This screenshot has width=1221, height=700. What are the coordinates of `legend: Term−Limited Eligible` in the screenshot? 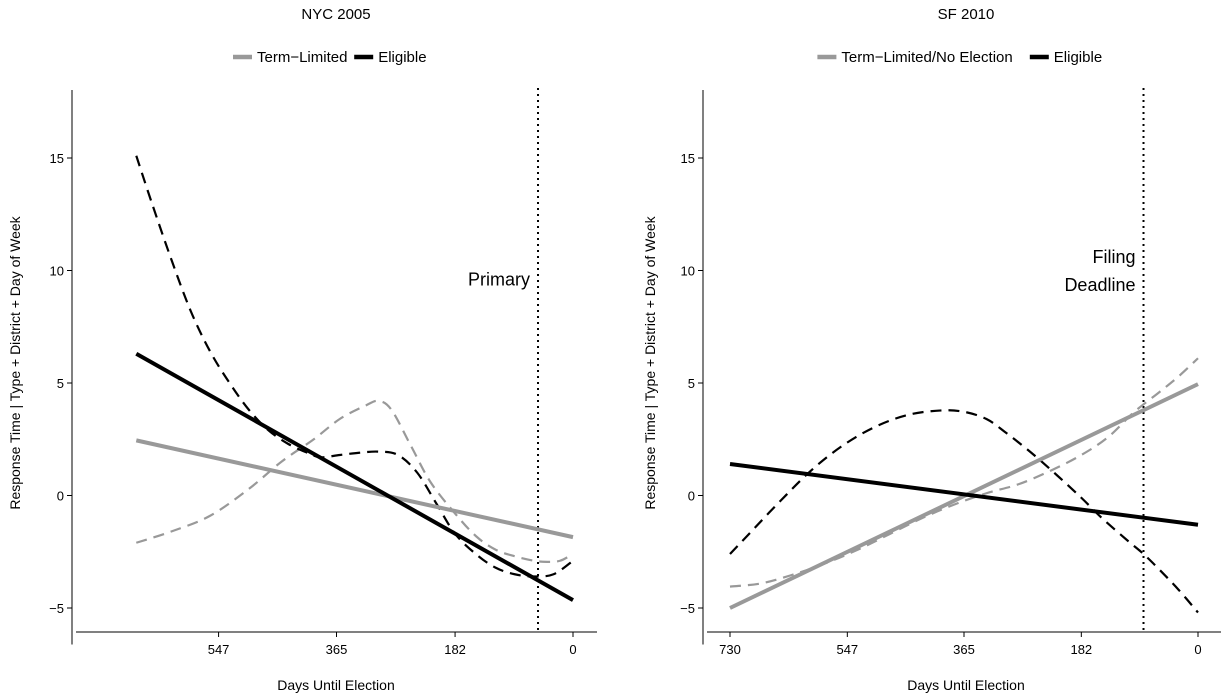 It's located at (330, 57).